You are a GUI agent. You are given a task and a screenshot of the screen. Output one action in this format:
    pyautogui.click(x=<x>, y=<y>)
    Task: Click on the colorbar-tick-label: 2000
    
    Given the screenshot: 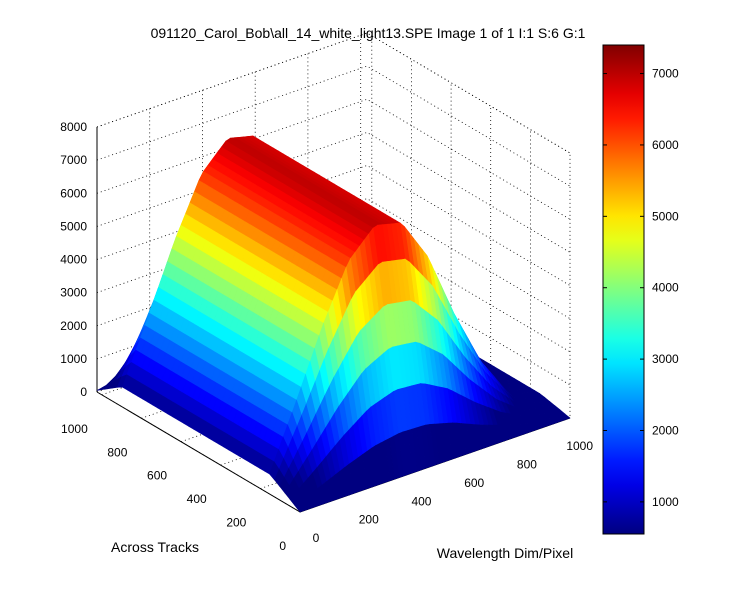 What is the action you would take?
    pyautogui.click(x=665, y=430)
    